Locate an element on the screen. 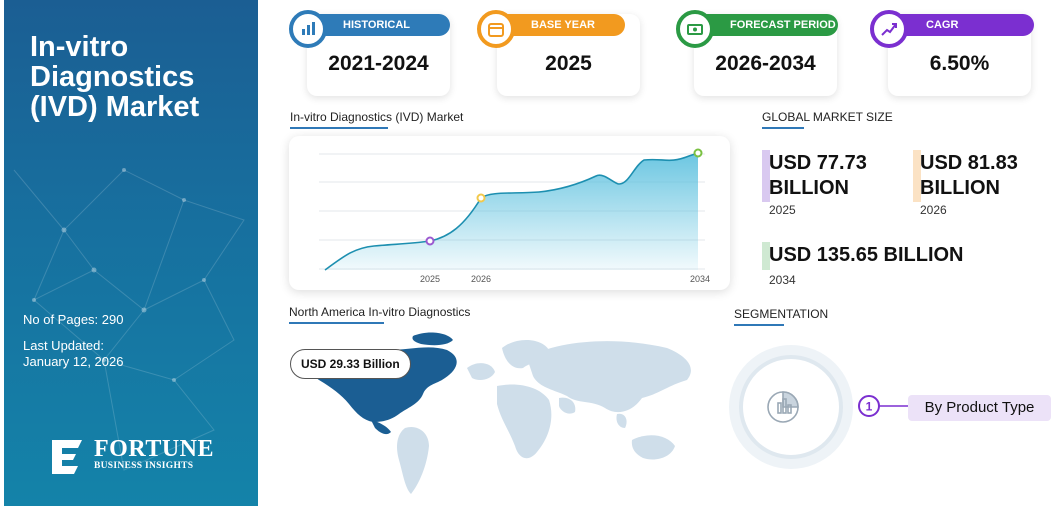 This screenshot has width=1054, height=530. chart-series-line is located at coordinates (511, 211).